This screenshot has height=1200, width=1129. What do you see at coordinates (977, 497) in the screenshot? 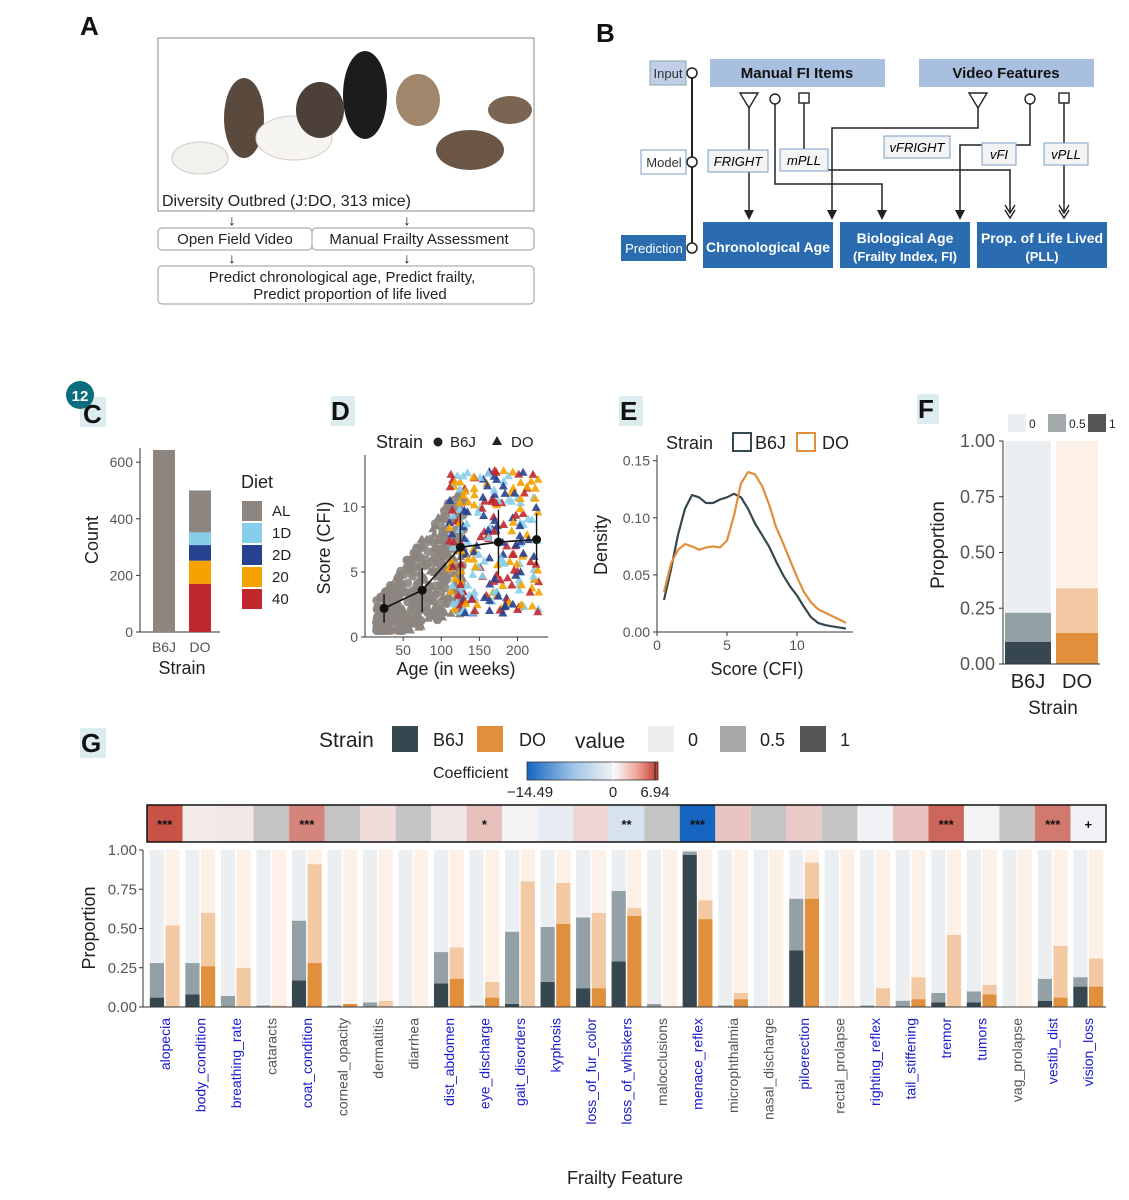
I see `y-tick-label: 0.75` at bounding box center [977, 497].